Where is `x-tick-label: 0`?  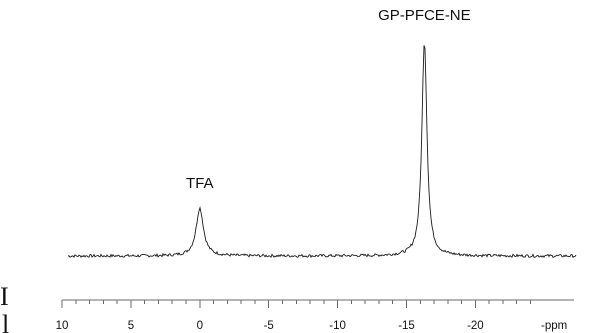 x-tick-label: 0 is located at coordinates (200, 326).